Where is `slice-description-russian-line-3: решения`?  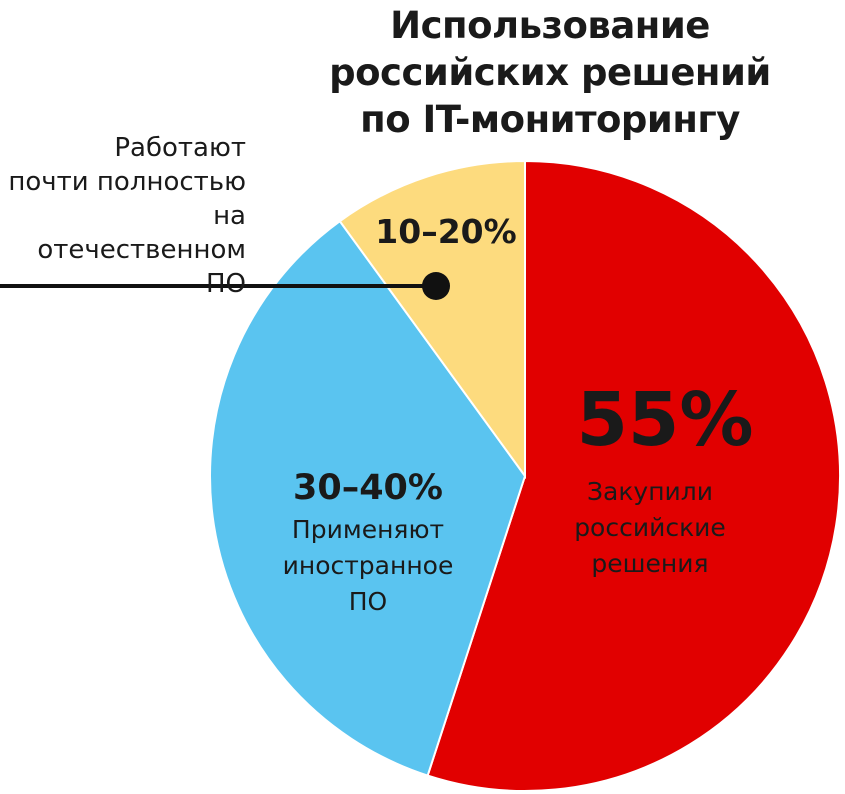 slice-description-russian-line-3: решения is located at coordinates (650, 563).